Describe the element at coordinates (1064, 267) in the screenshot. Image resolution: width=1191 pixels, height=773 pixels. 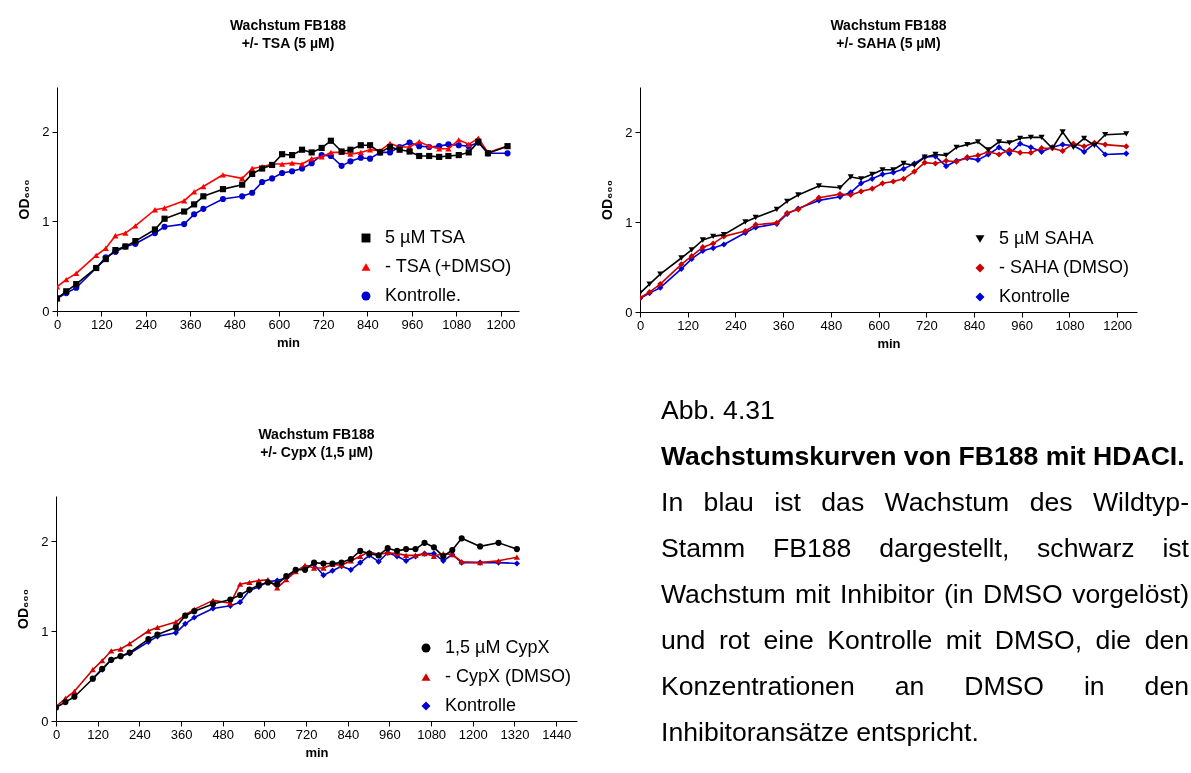
I see `legend-label: - SAHA (DMSO)` at that location.